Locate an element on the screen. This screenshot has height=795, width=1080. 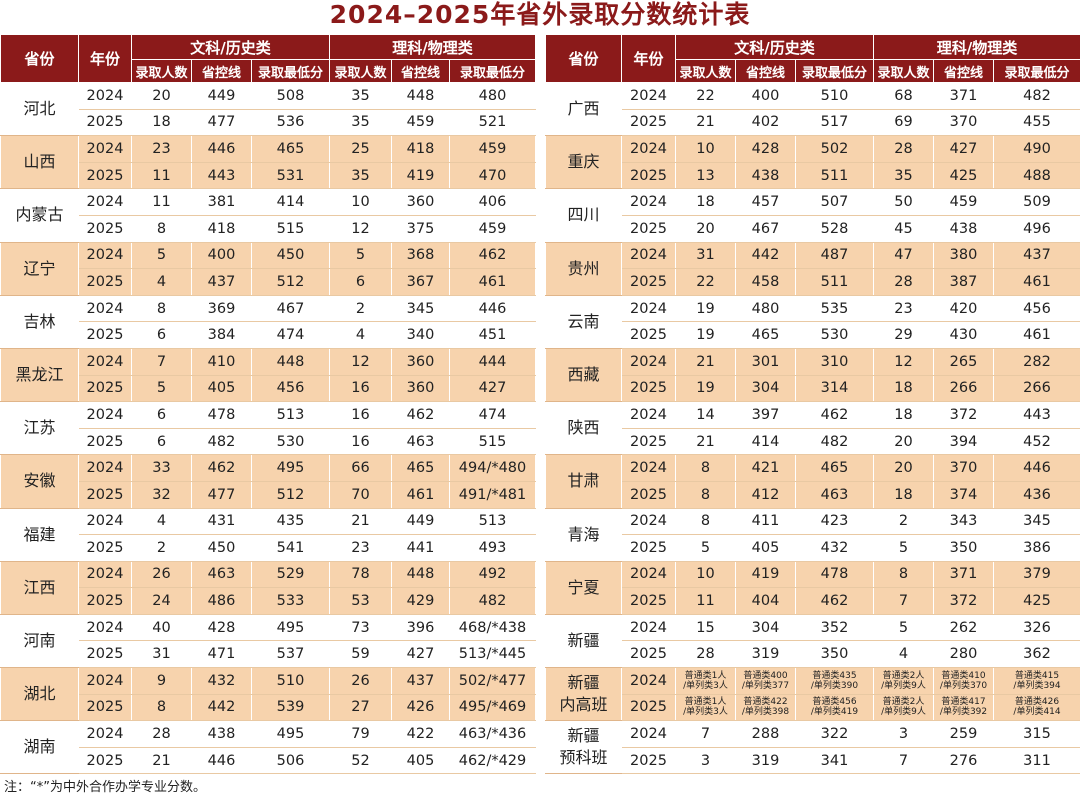
table-row: 2025 21 414 482 20 394 452 is located at coordinates (813, 442).